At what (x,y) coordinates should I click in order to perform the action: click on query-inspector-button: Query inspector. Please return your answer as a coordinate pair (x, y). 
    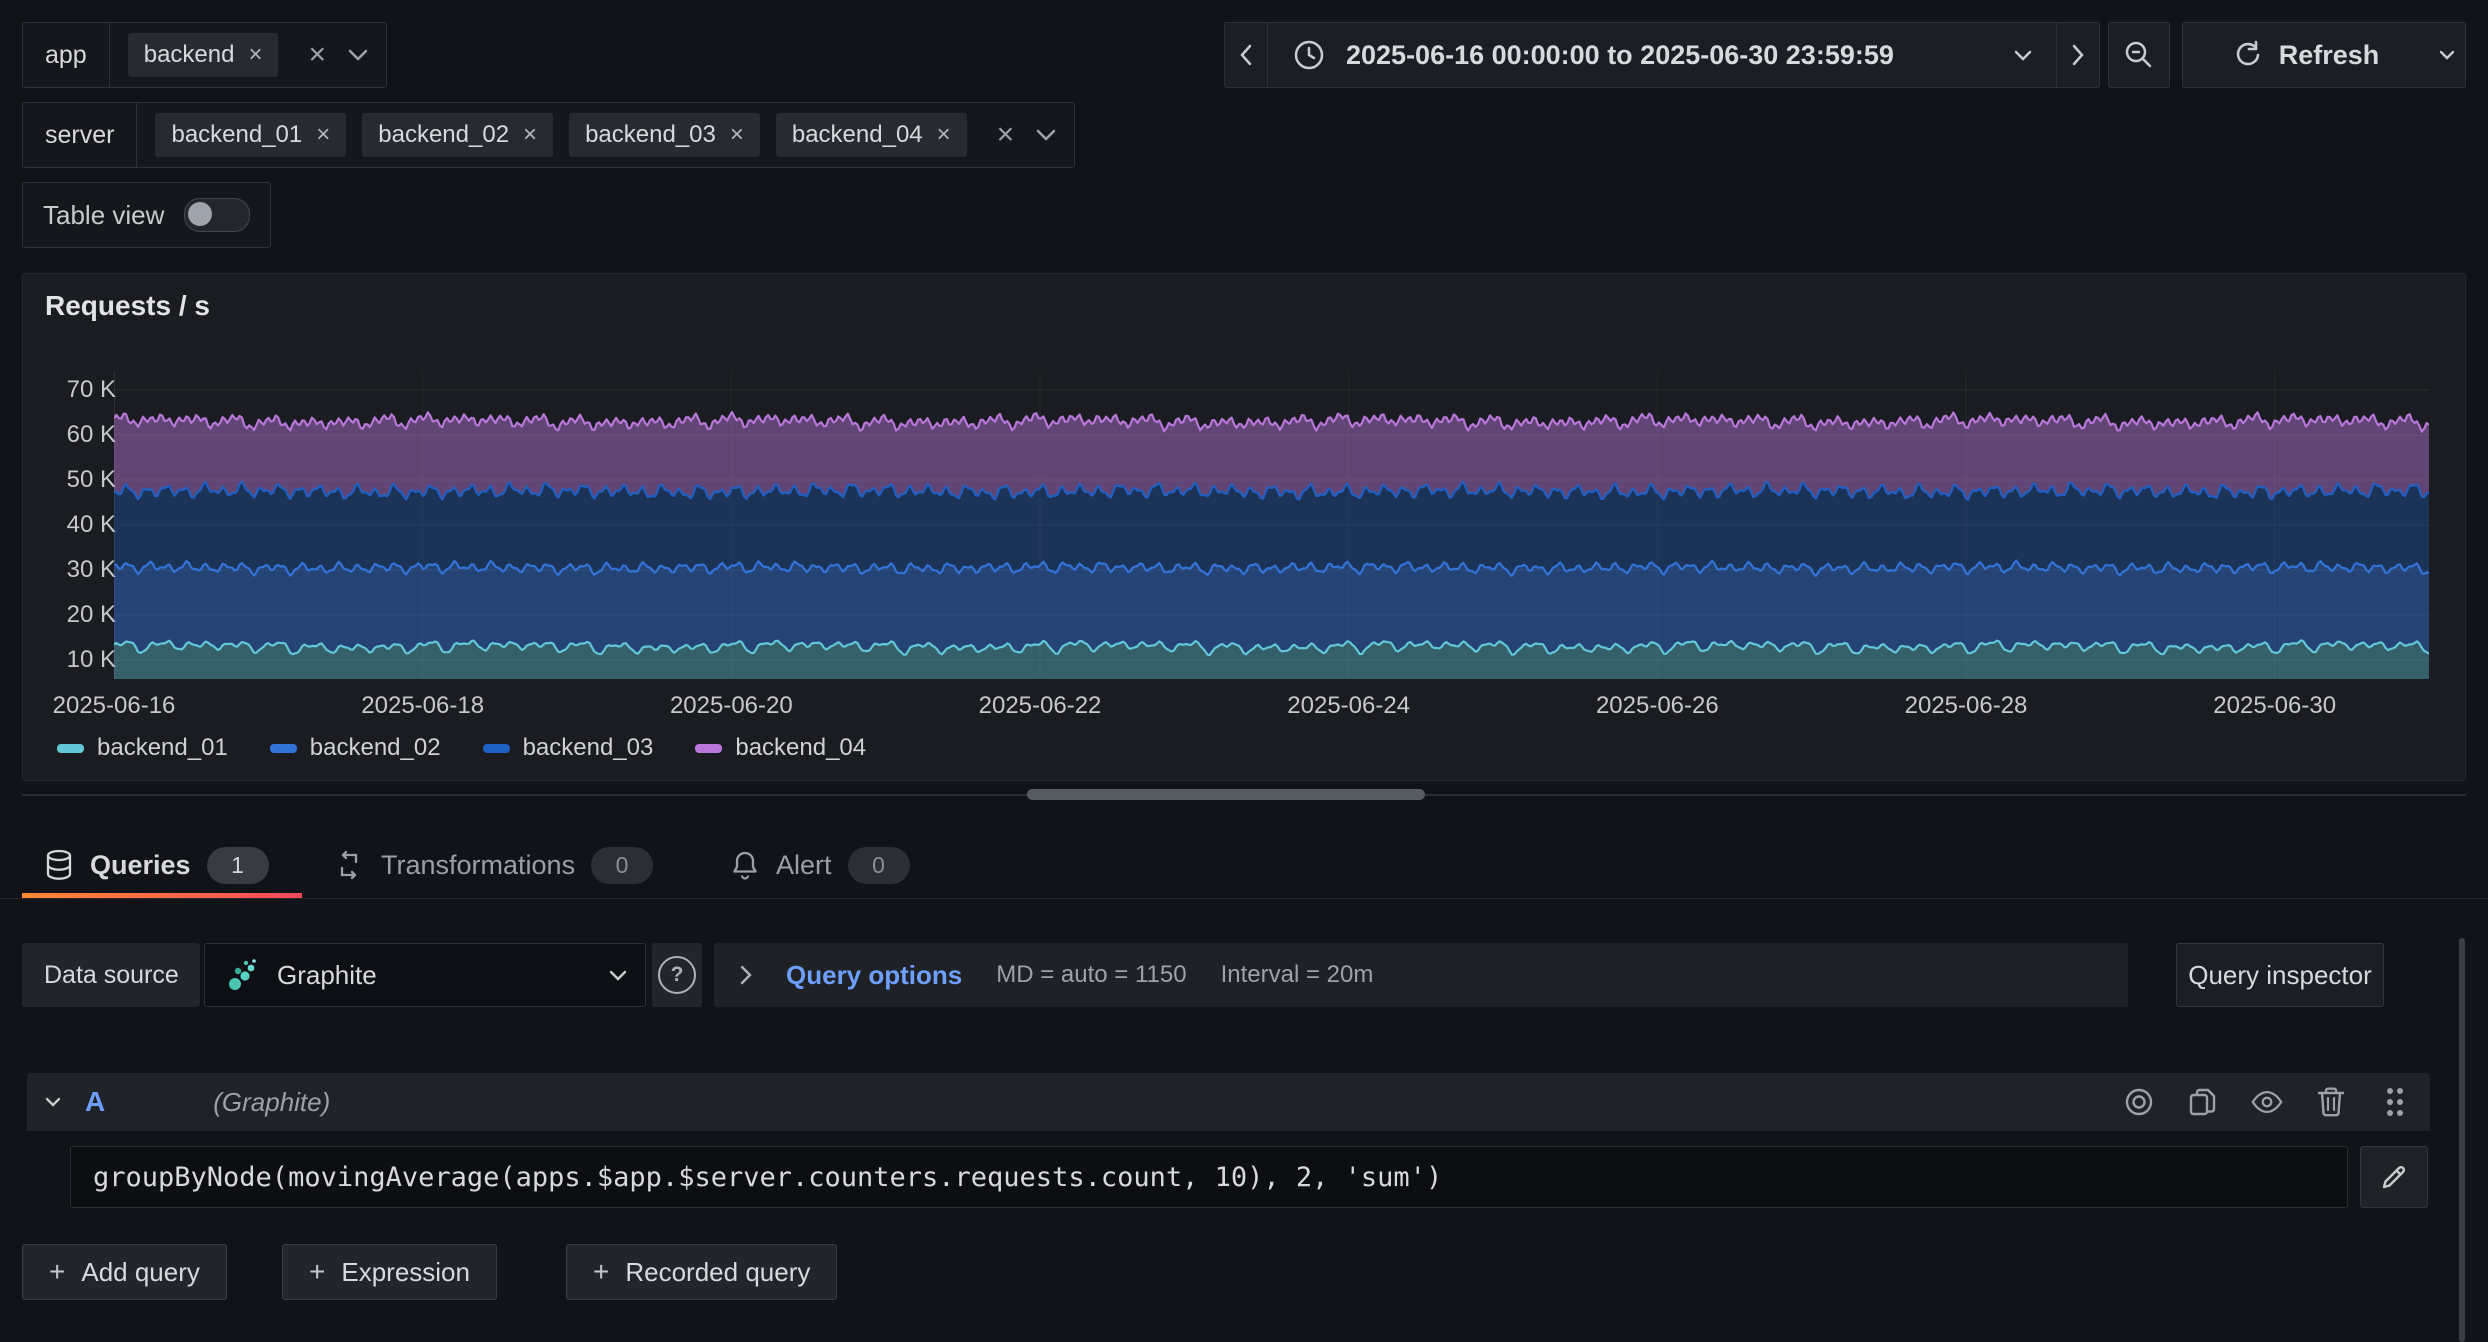
    Looking at the image, I should click on (2280, 975).